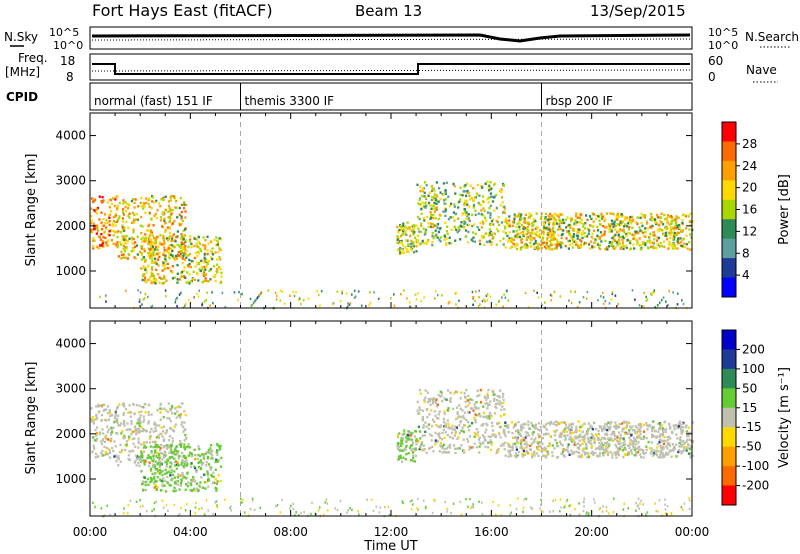 The image size is (800, 554). Describe the element at coordinates (491, 532) in the screenshot. I see `x-tick-label: 16:00` at that location.